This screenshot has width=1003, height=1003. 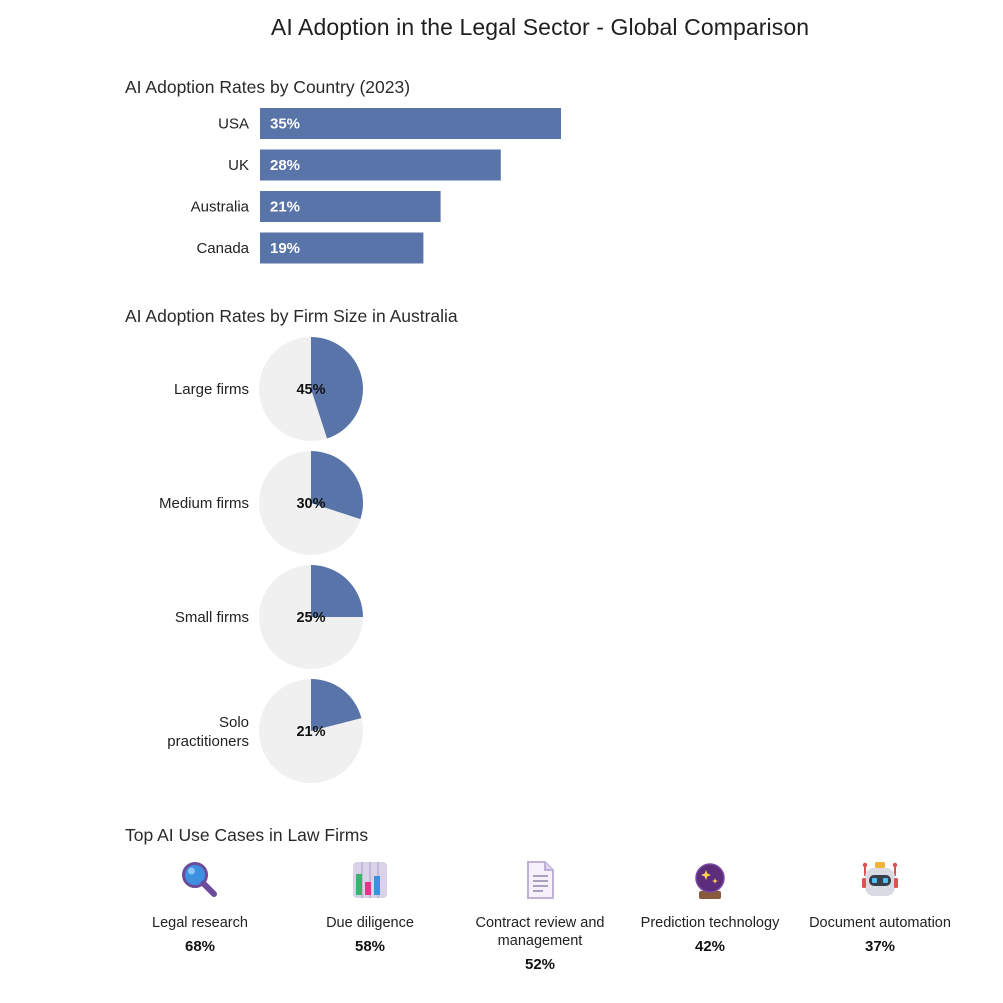 I want to click on pie-category-label: Small firms, so click(x=212, y=617).